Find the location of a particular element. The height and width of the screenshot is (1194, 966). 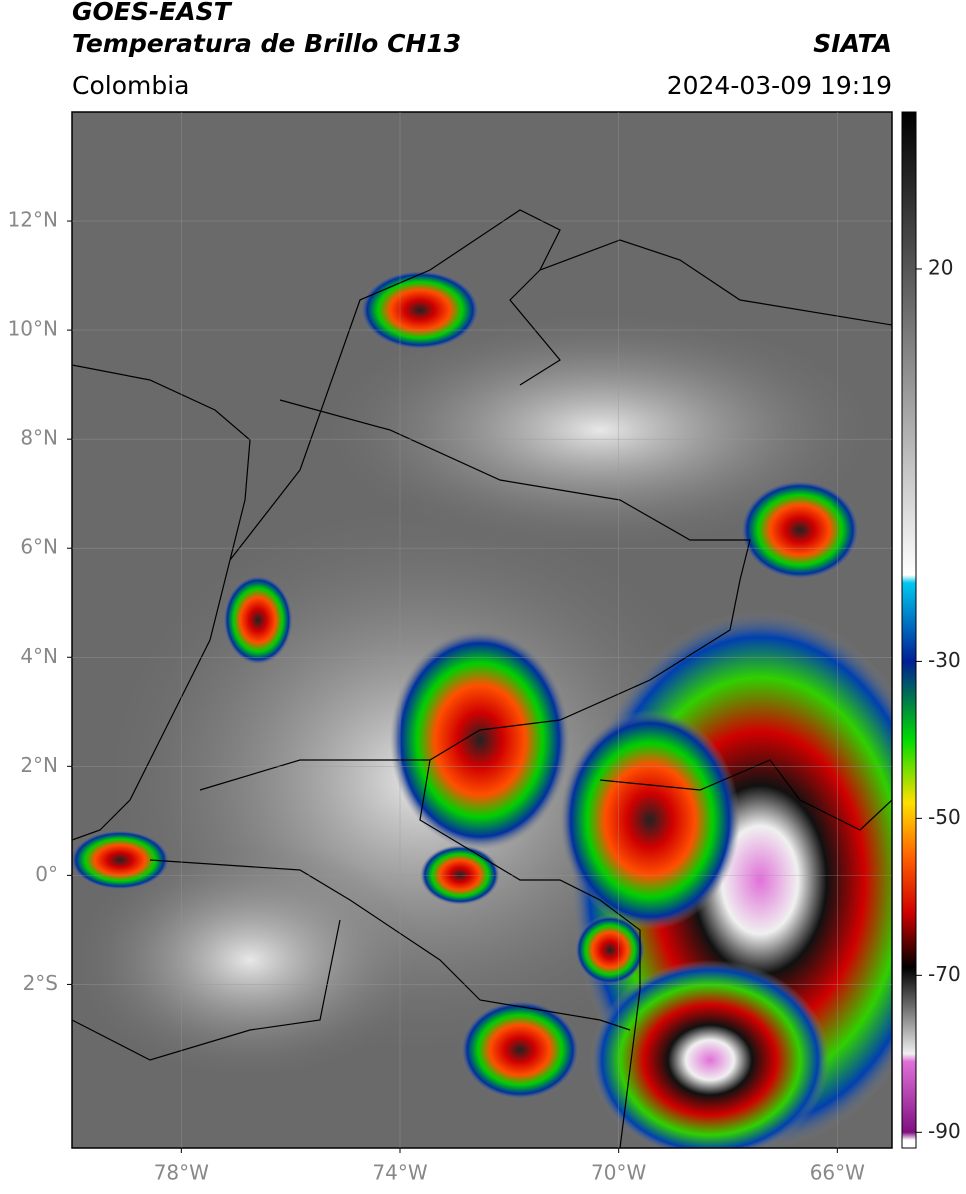

colorbar-tick-label: -50 is located at coordinates (944, 817).